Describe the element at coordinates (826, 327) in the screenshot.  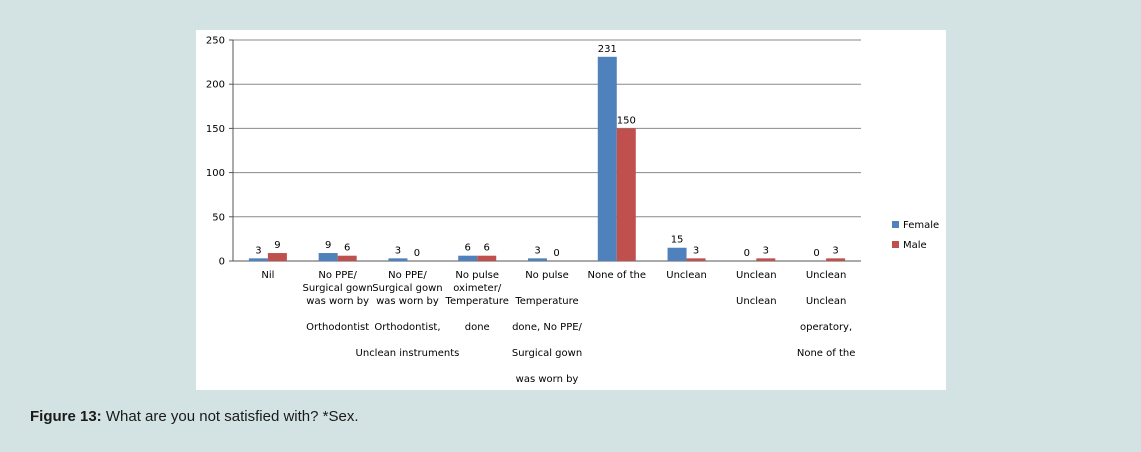
I see `x-tick-label: operatory,` at that location.